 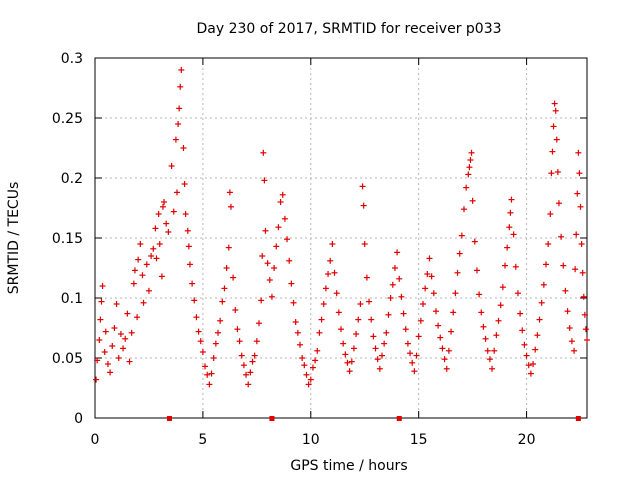 What do you see at coordinates (95, 440) in the screenshot?
I see `x-tick-label: 0` at bounding box center [95, 440].